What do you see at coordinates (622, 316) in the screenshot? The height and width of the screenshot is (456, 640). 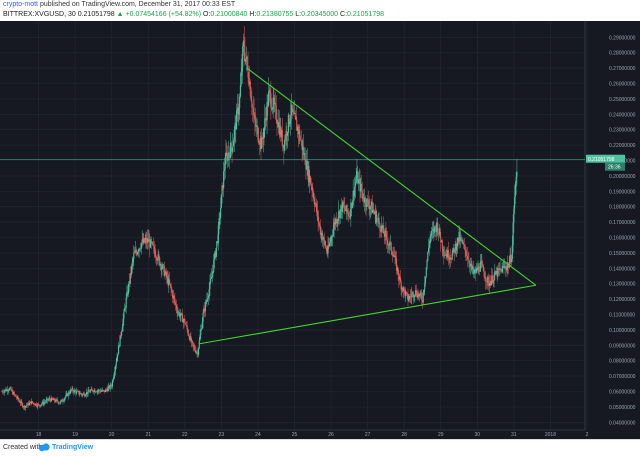 I see `y-tick-label: 0.11000000` at bounding box center [622, 316].